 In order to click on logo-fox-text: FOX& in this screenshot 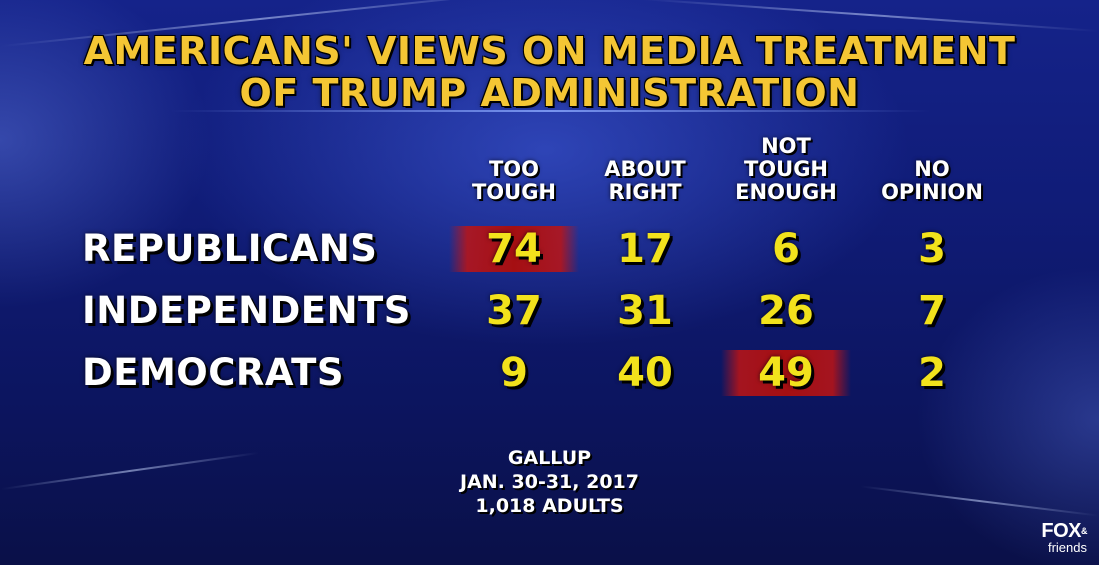, I will do `click(1052, 531)`.